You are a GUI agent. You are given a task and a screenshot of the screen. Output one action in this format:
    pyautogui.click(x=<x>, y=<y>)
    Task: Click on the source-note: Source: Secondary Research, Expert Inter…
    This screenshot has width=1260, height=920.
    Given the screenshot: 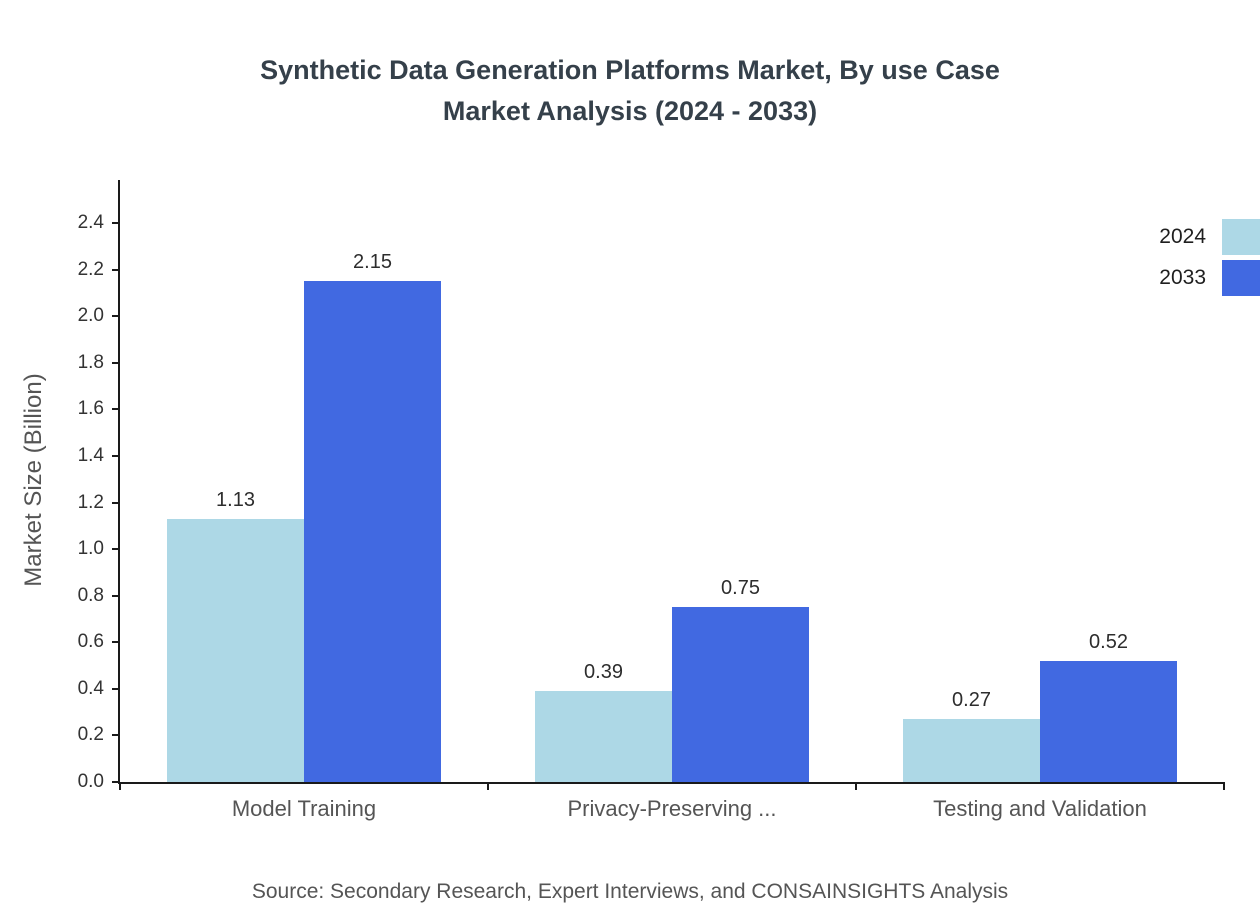 What is the action you would take?
    pyautogui.click(x=630, y=891)
    